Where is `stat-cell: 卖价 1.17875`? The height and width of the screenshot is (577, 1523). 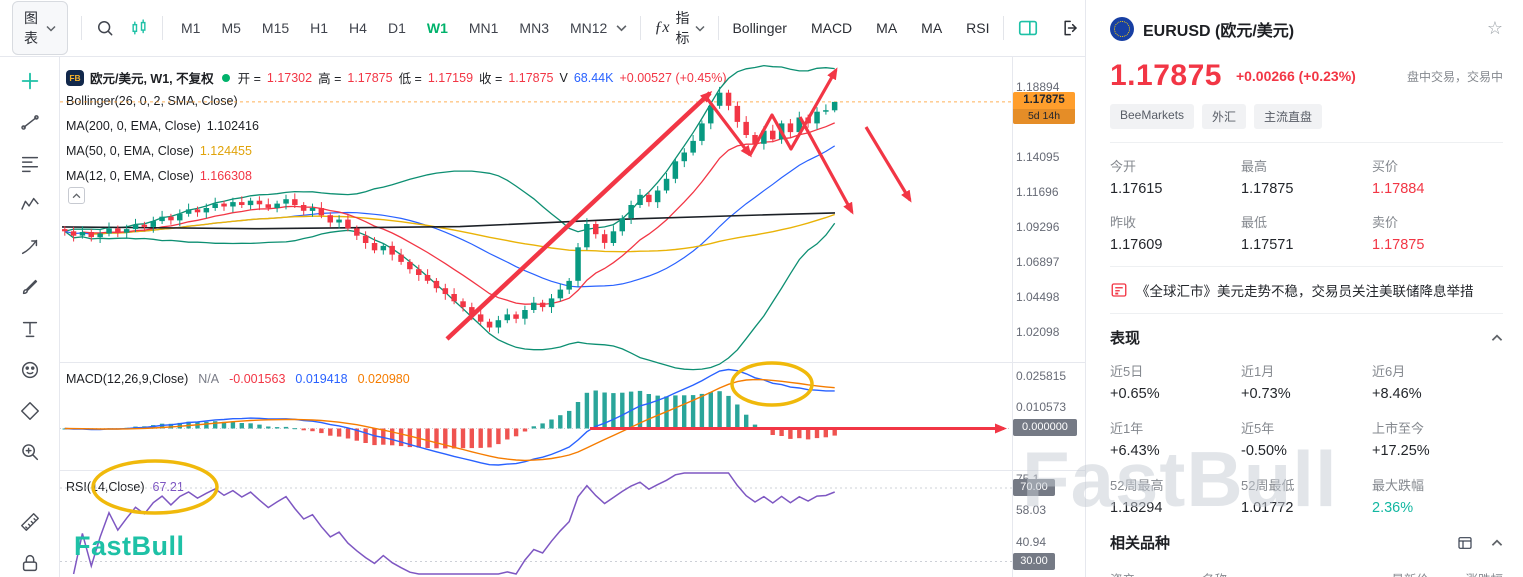 stat-cell: 卖价 1.17875 is located at coordinates (1437, 232).